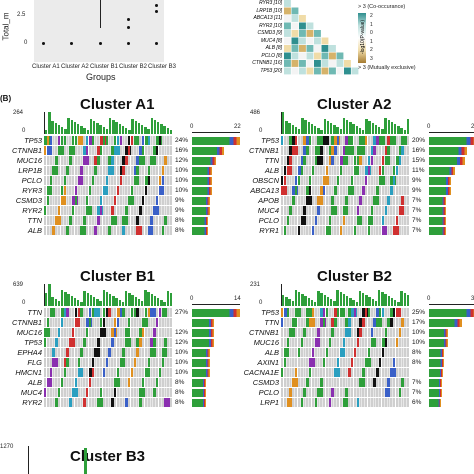  Describe the element at coordinates (6, 26) in the screenshot. I see `boxplot-ylabel: Total_m` at that location.